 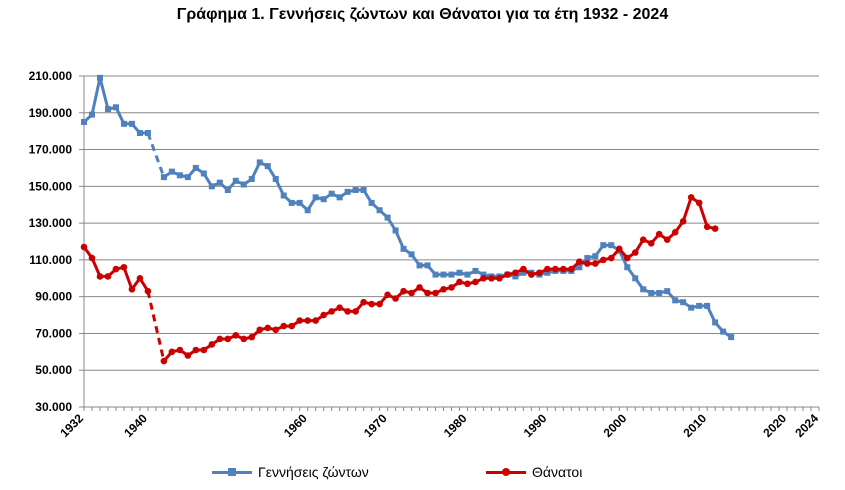 What do you see at coordinates (295, 425) in the screenshot?
I see `x-tick-label: 1960` at bounding box center [295, 425].